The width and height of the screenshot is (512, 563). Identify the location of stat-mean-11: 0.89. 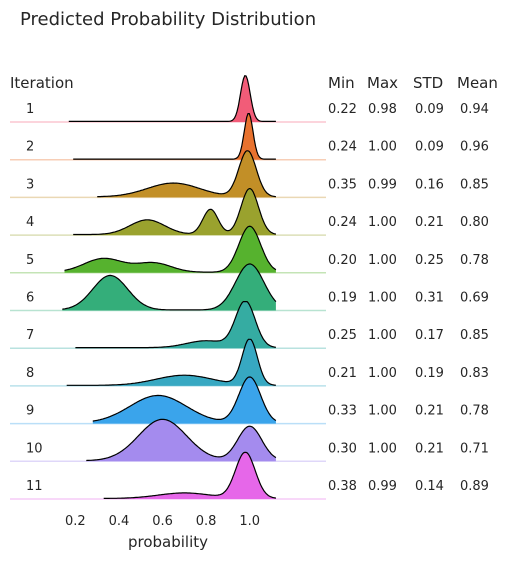
(474, 486).